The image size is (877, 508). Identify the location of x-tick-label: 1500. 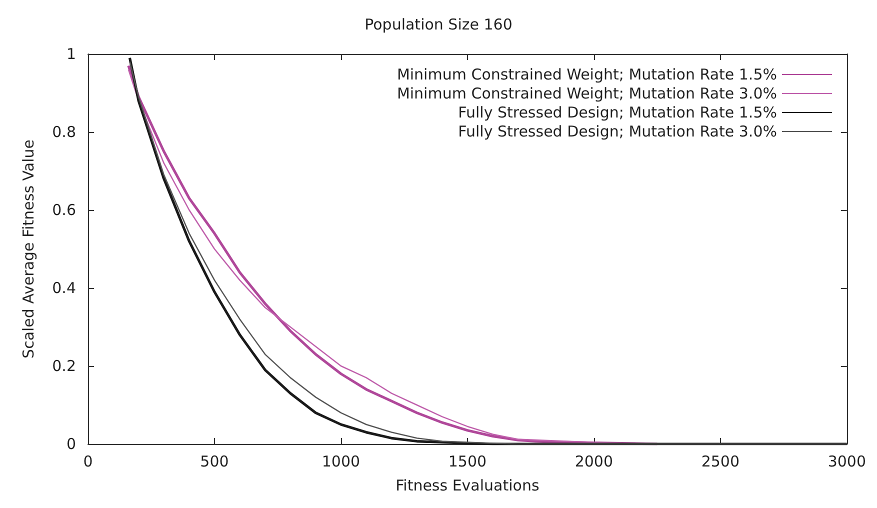
(467, 461).